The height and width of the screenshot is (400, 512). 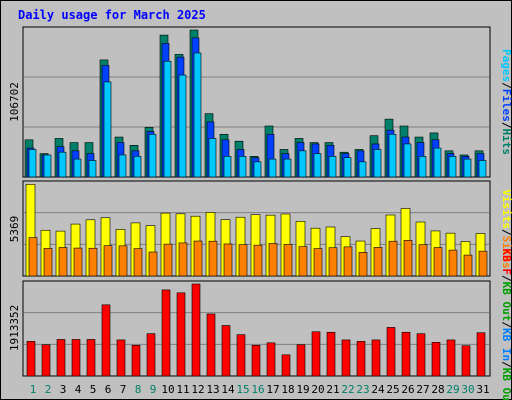 I want to click on day-label-5: 5, so click(x=93, y=389).